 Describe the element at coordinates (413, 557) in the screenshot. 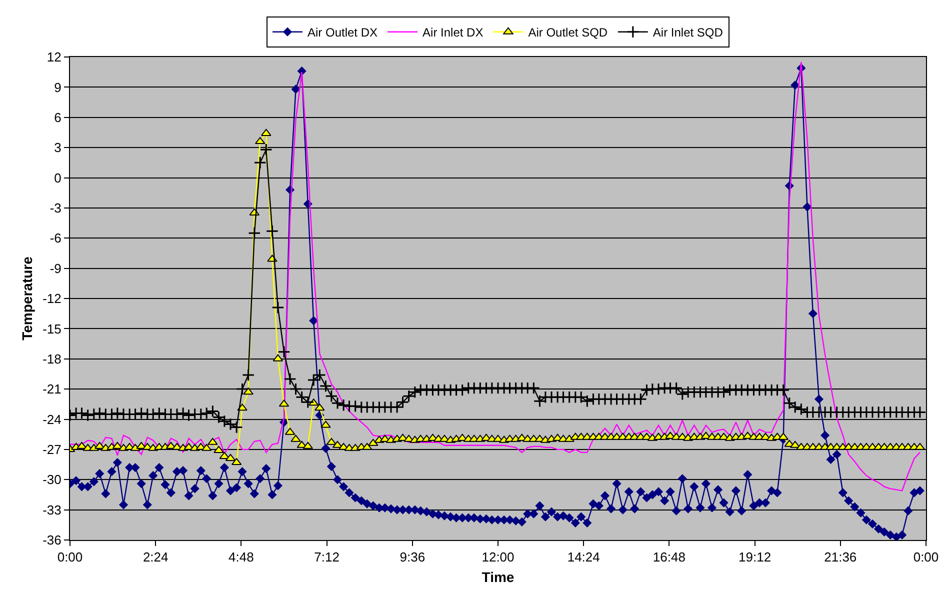

I see `x-tick-label: 9:36` at that location.